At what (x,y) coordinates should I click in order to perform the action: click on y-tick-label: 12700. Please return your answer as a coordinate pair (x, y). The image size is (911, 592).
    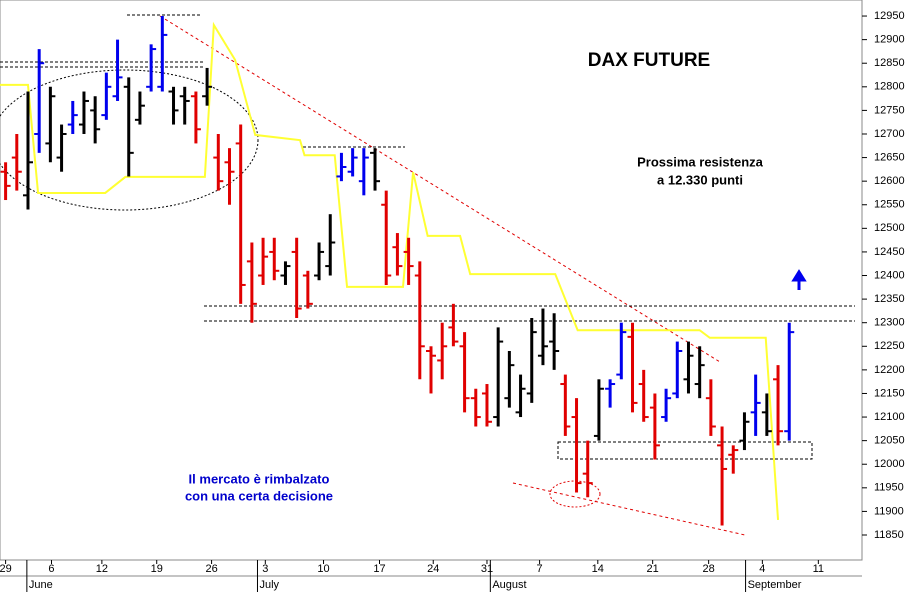
    Looking at the image, I should click on (889, 134).